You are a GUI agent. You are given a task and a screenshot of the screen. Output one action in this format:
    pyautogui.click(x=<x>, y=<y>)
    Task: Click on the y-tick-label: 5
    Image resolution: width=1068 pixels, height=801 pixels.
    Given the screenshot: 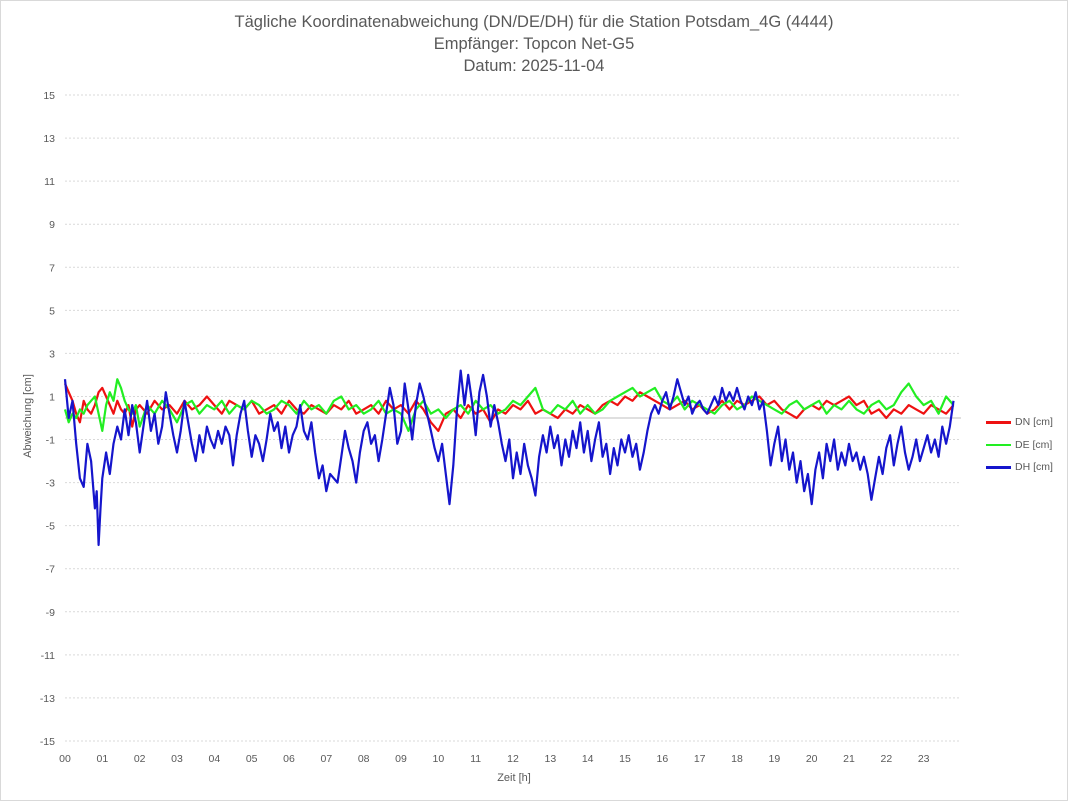 What is the action you would take?
    pyautogui.click(x=52, y=311)
    